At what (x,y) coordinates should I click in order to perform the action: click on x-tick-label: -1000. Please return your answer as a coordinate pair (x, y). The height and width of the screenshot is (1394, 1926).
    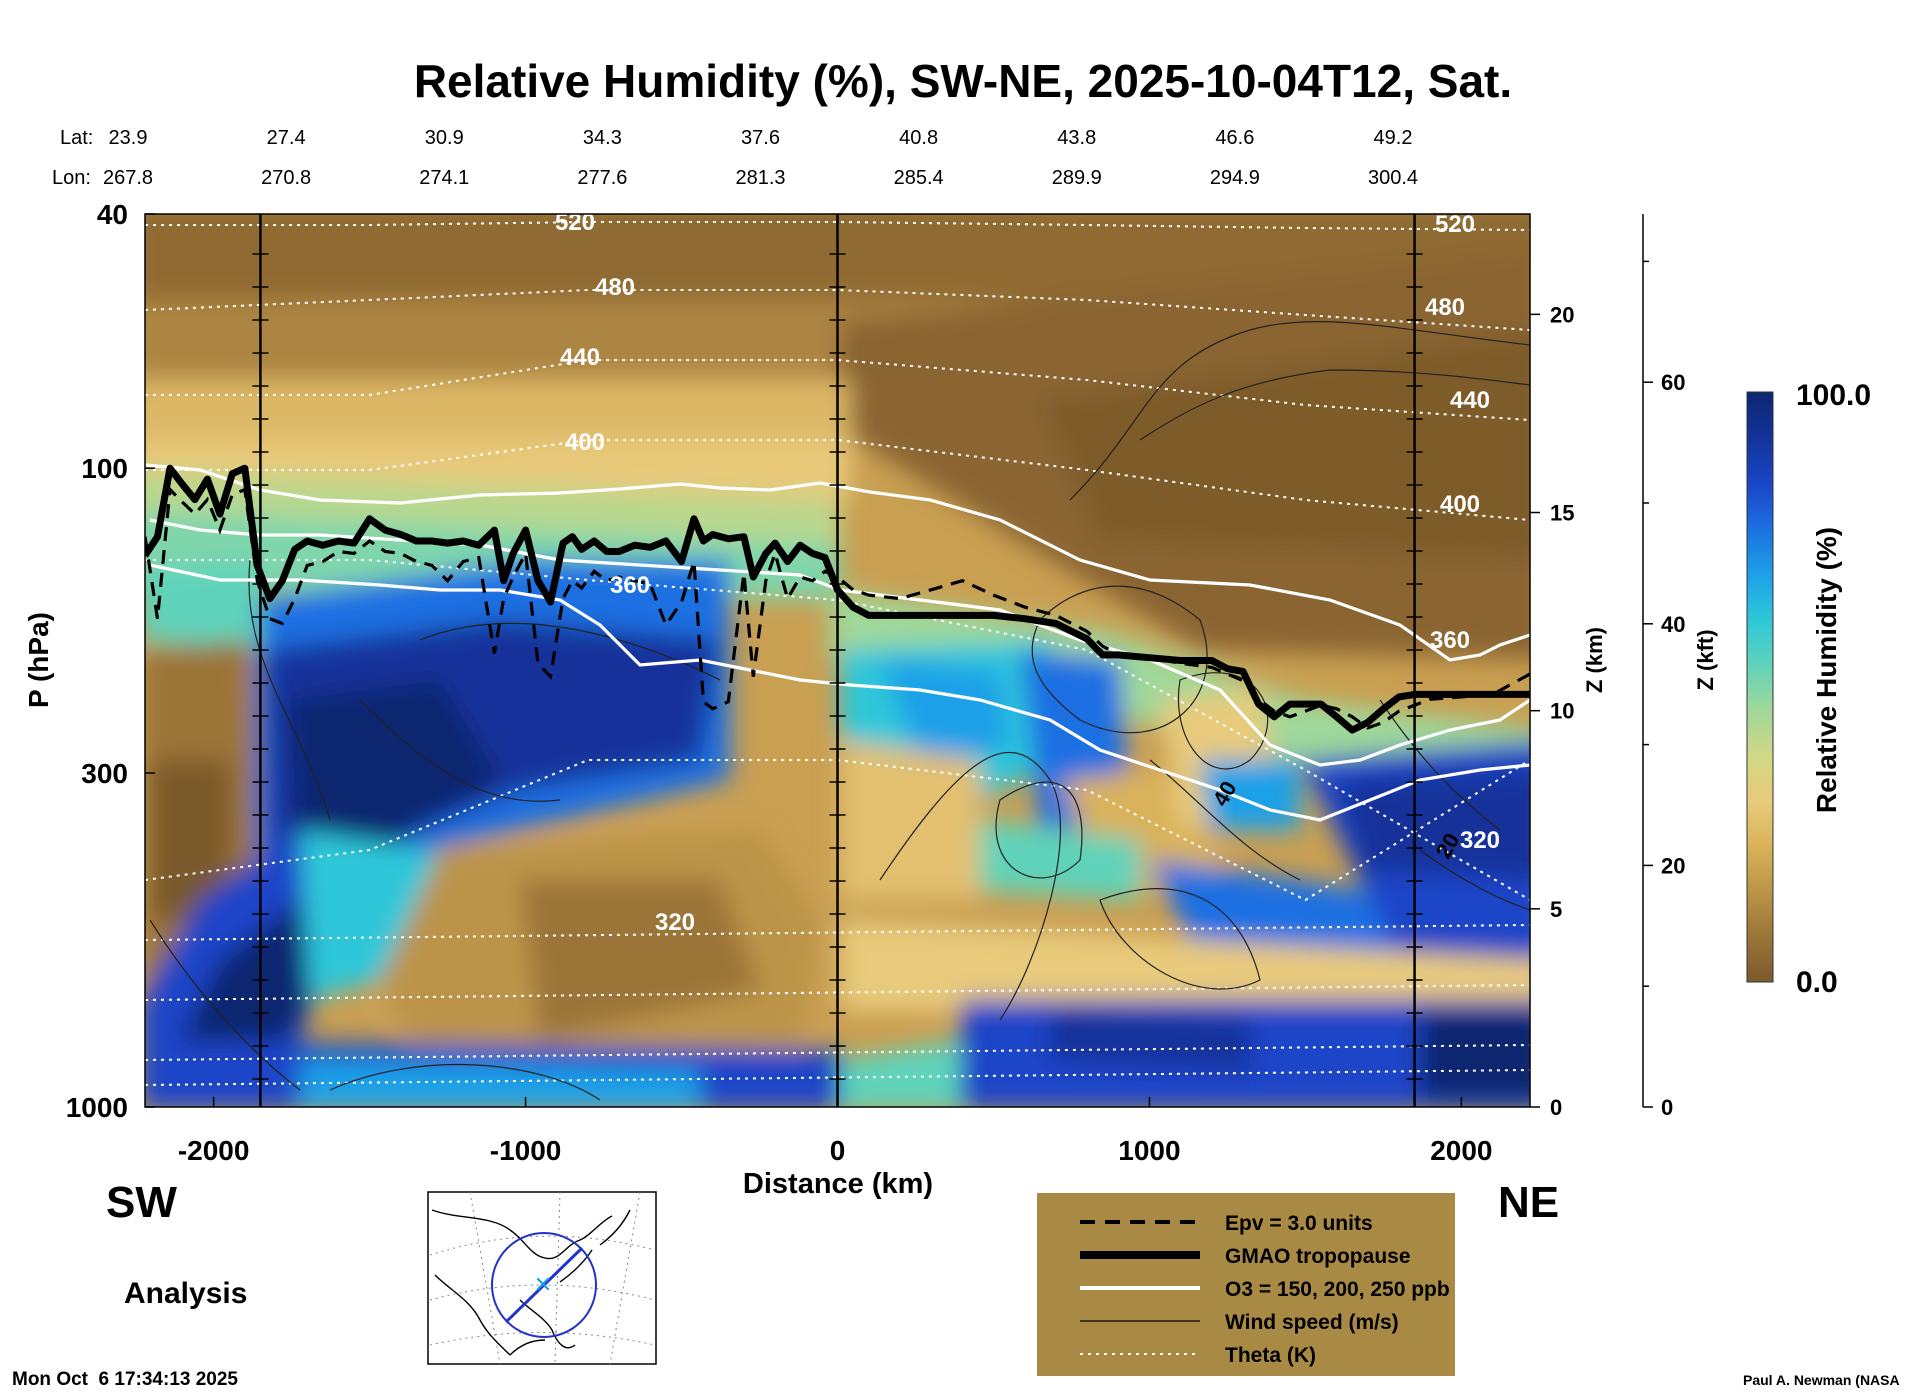
    Looking at the image, I should click on (526, 1150).